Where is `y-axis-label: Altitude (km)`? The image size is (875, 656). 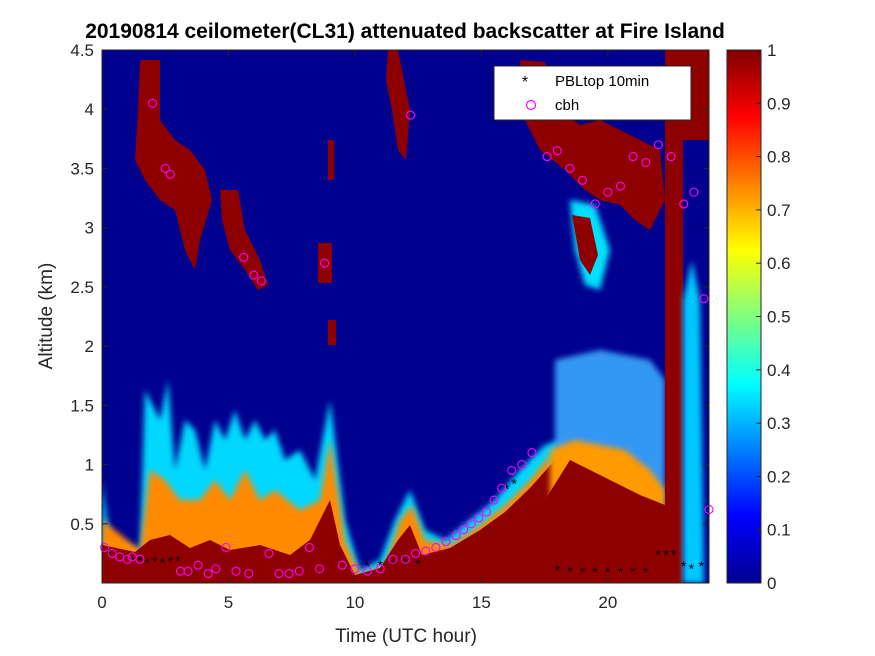 y-axis-label: Altitude (km) is located at coordinates (46, 316).